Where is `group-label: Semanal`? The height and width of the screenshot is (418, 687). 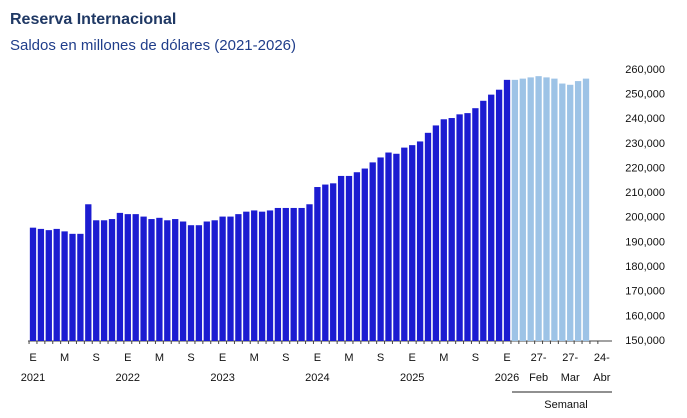
group-label: Semanal is located at coordinates (565, 405).